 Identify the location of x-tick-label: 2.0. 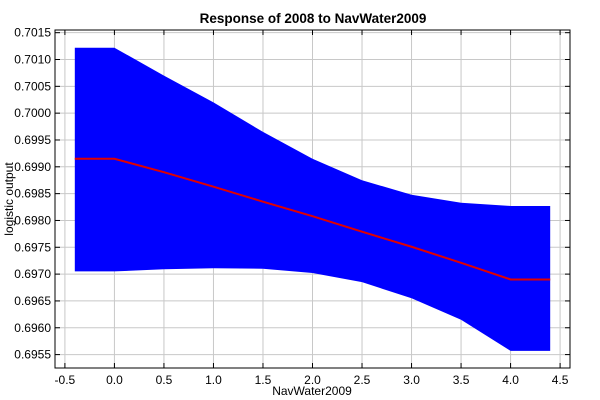
(312, 380).